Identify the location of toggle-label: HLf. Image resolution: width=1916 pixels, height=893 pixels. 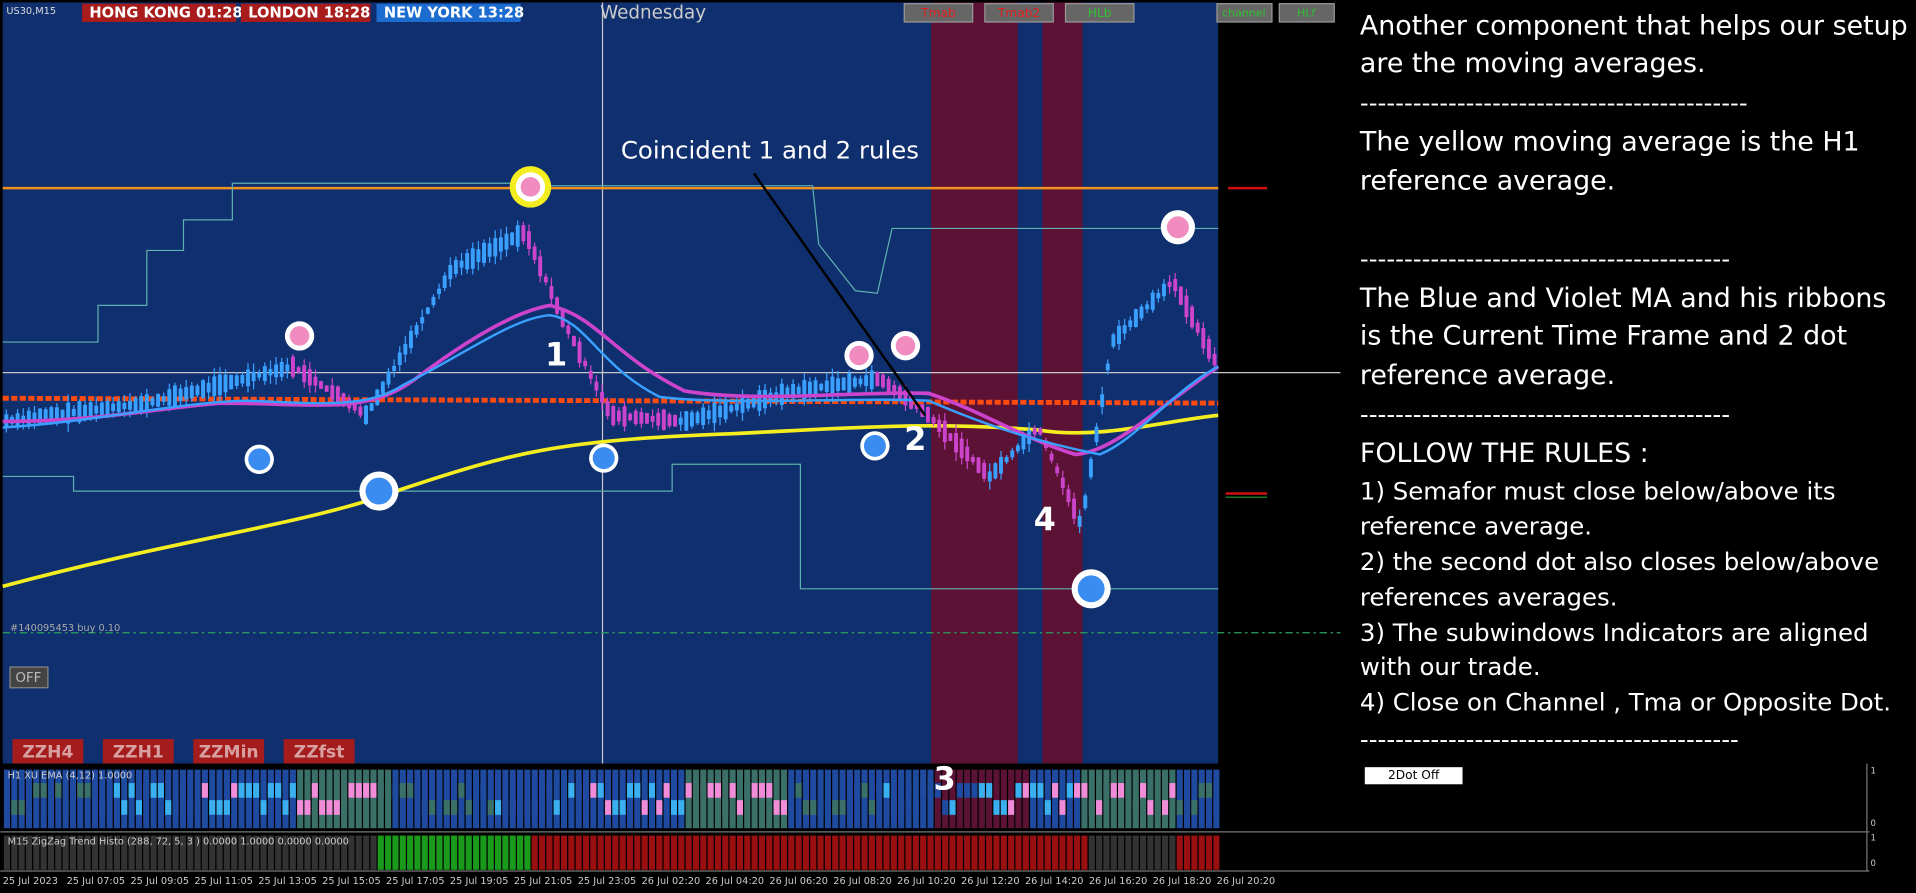
(1306, 12).